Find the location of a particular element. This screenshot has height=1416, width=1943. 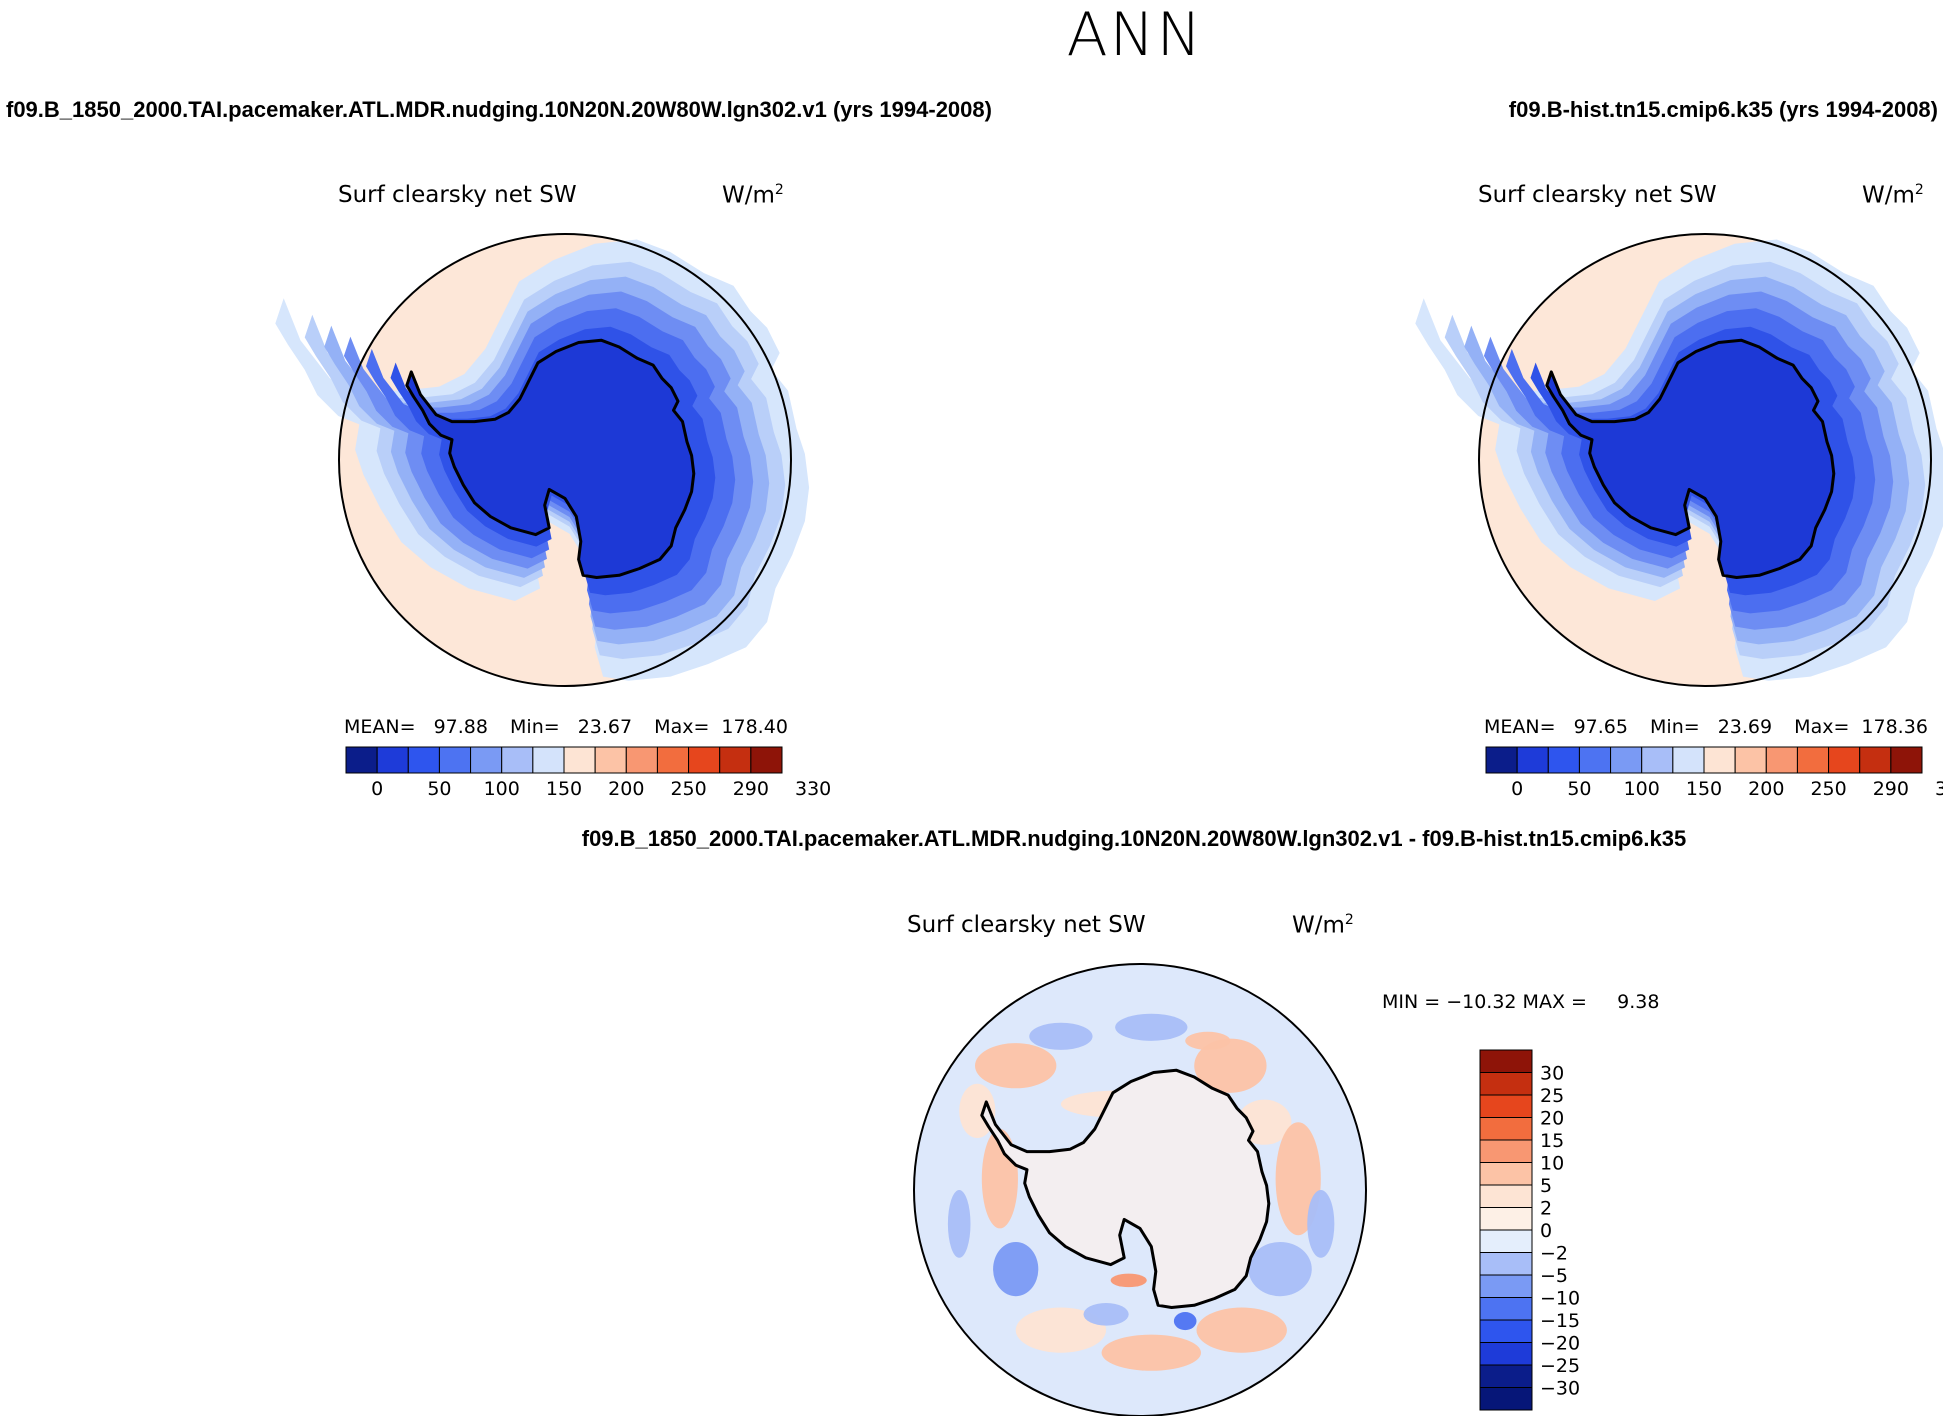

panel2-units-sup: 2 is located at coordinates (1919, 190).